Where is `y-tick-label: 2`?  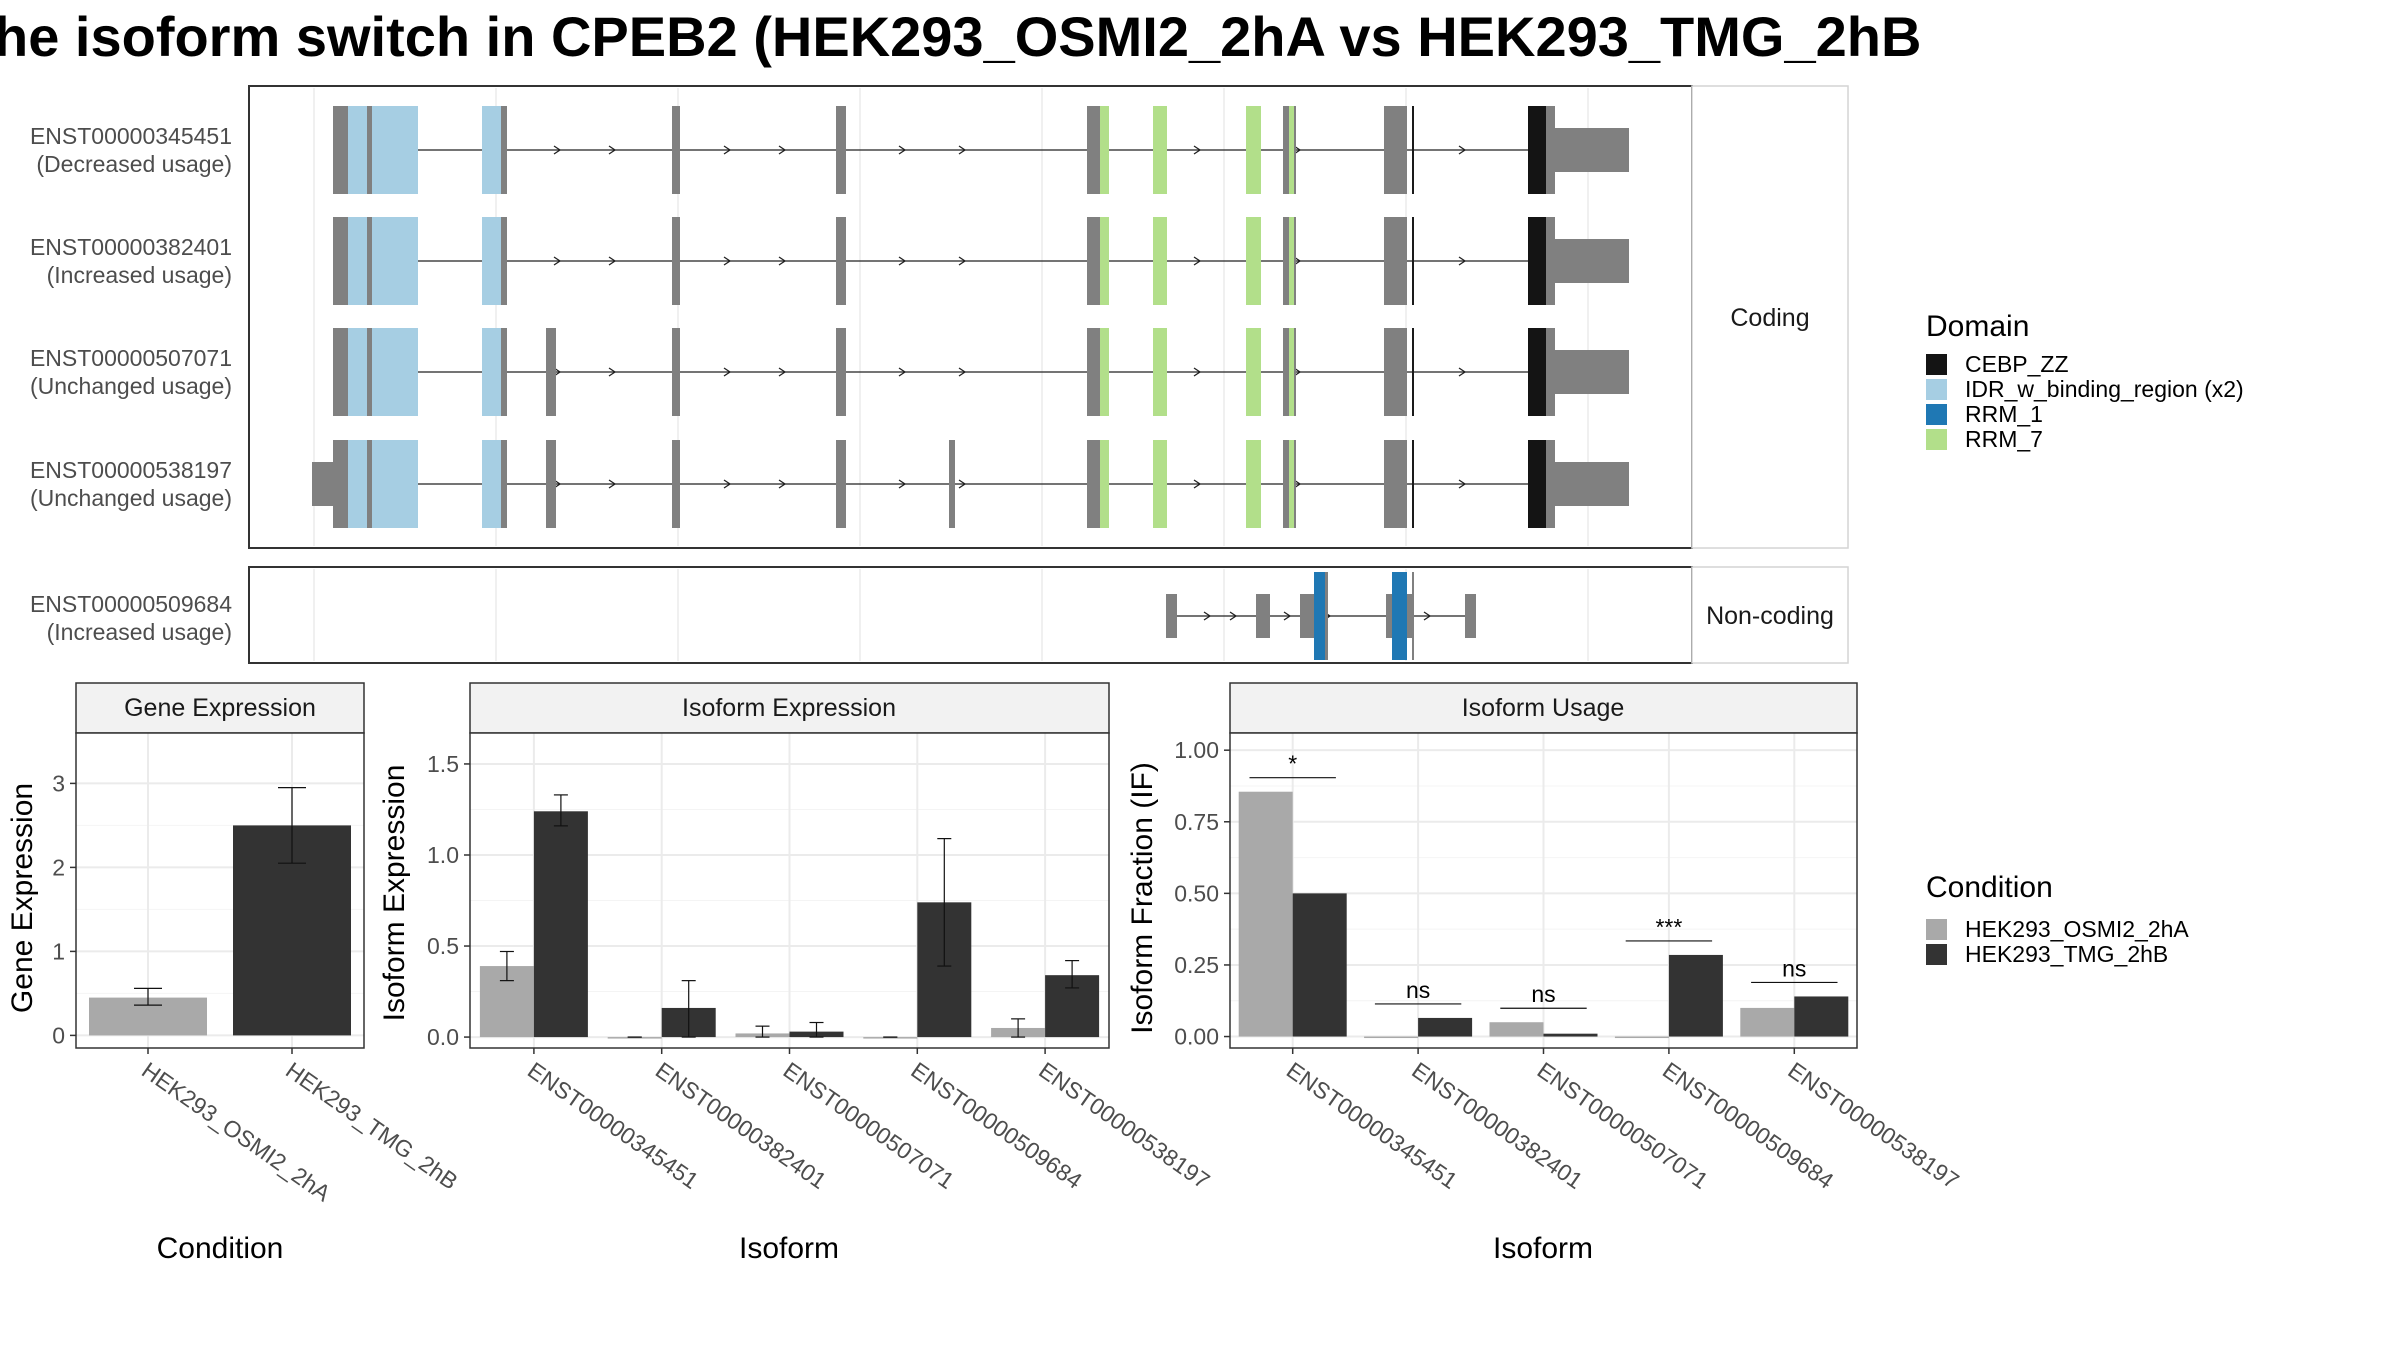 y-tick-label: 2 is located at coordinates (58, 867).